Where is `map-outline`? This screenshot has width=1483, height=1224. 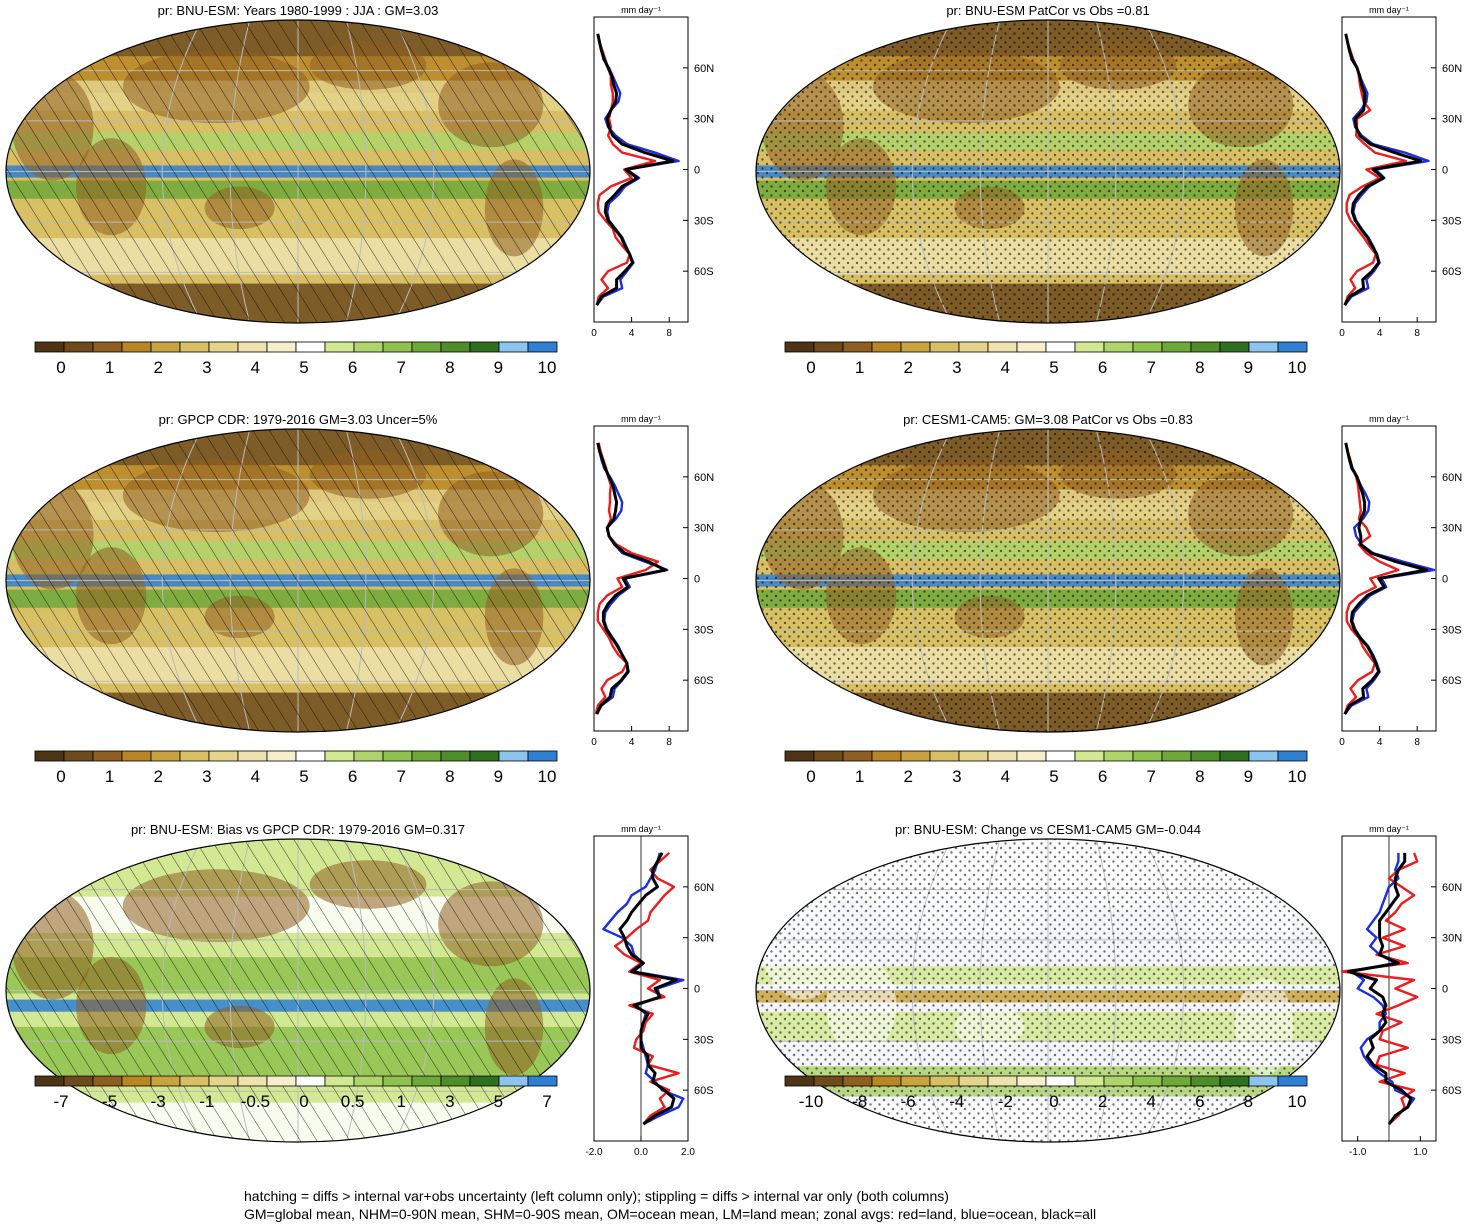
map-outline is located at coordinates (1048, 990).